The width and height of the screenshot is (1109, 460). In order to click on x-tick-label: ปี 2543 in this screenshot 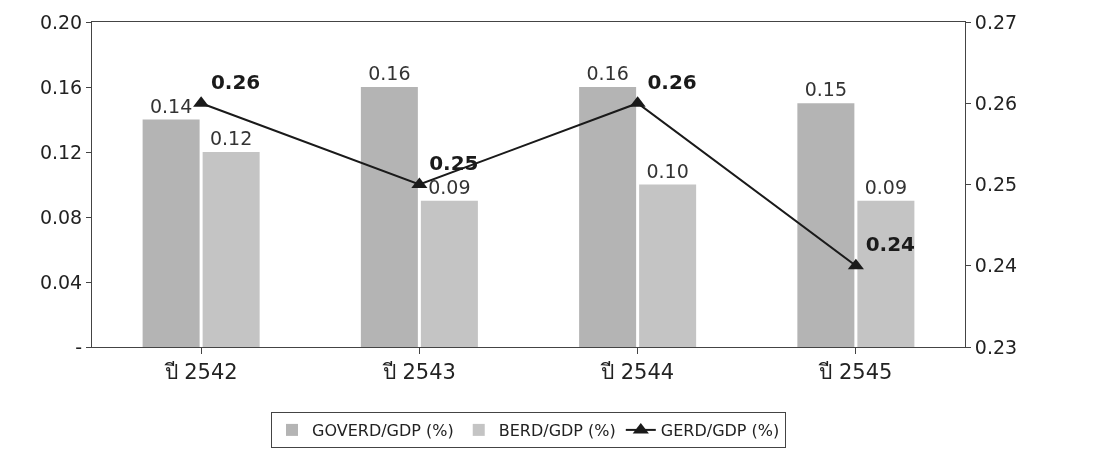, I will do `click(418, 372)`.